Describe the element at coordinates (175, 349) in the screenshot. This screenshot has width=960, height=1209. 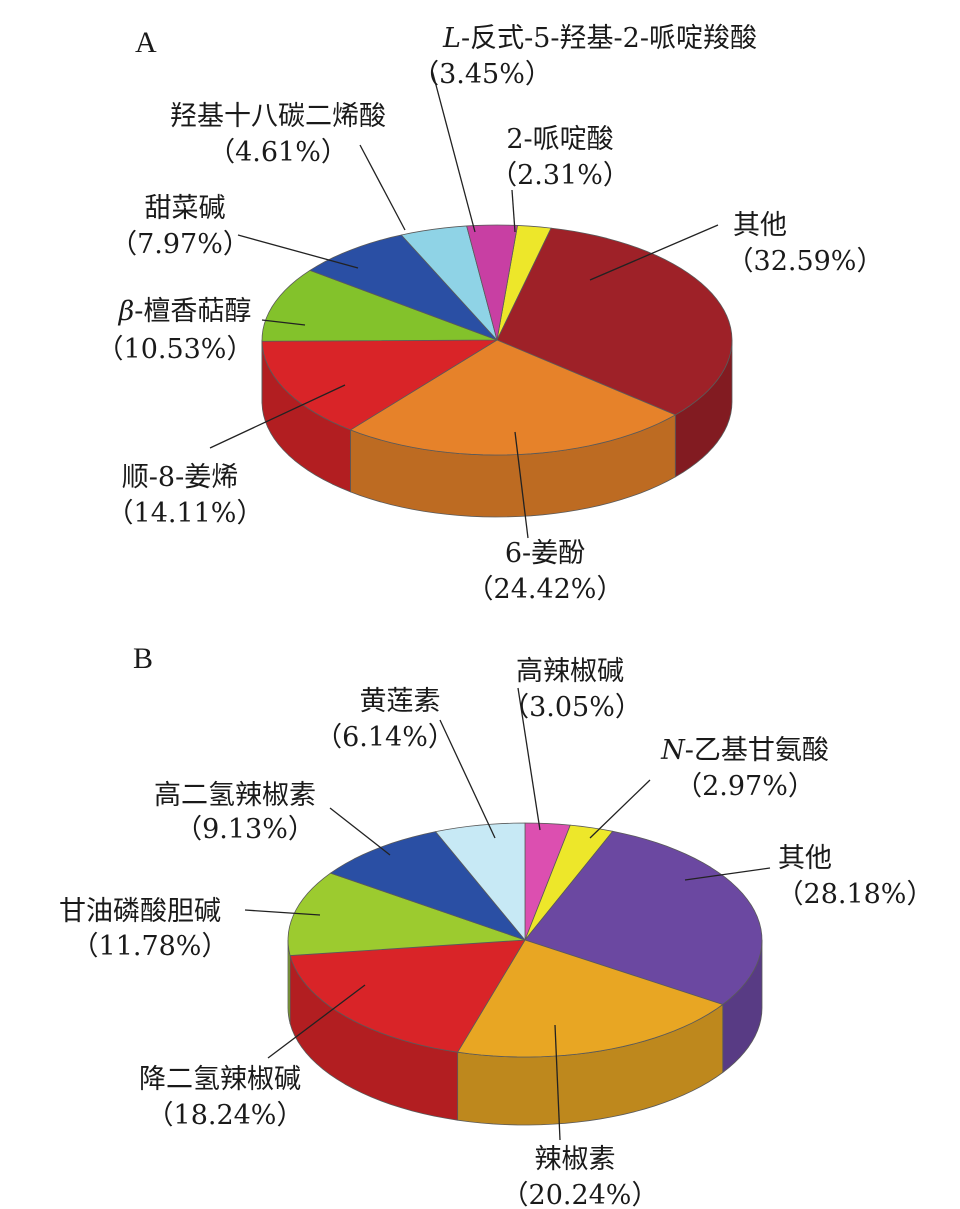
I see `slice-percent-a-4: （10.53%）` at that location.